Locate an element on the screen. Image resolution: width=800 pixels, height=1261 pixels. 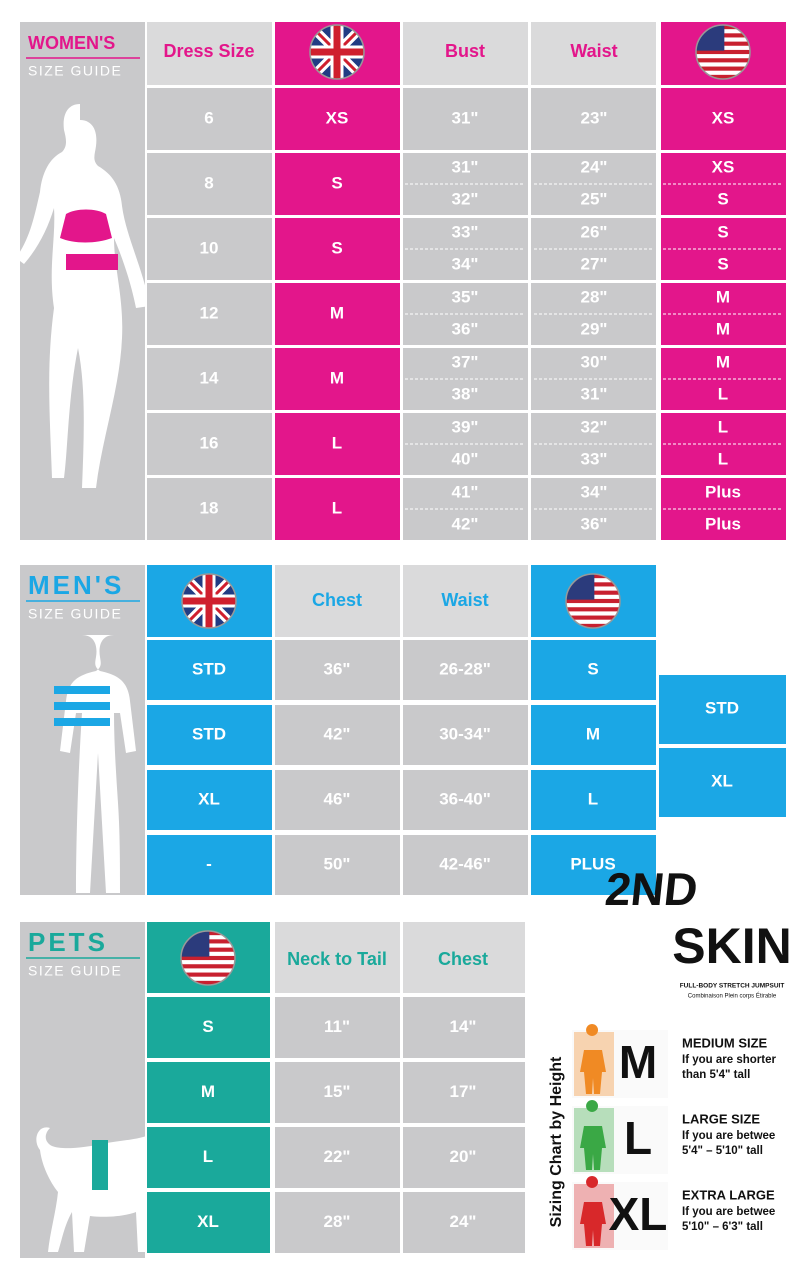
cell-text: 24" is located at coordinates (463, 1221).